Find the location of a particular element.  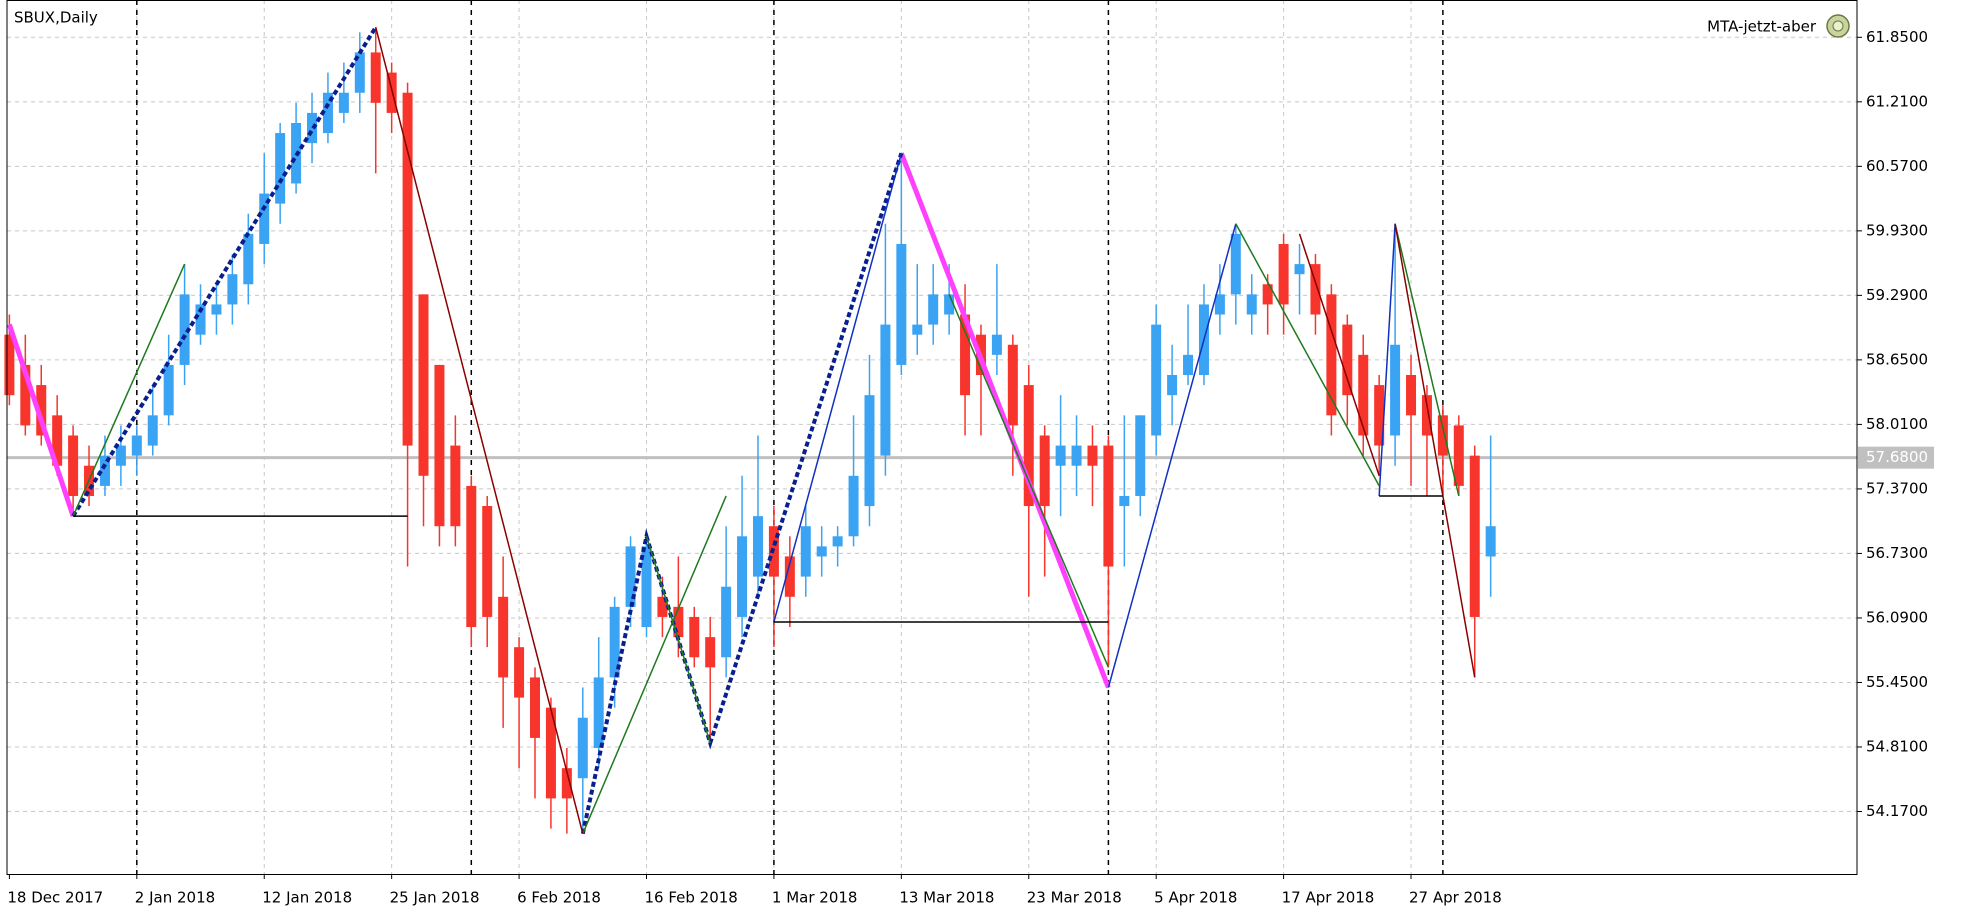

y-tick-label: 54.1700 is located at coordinates (1897, 811).